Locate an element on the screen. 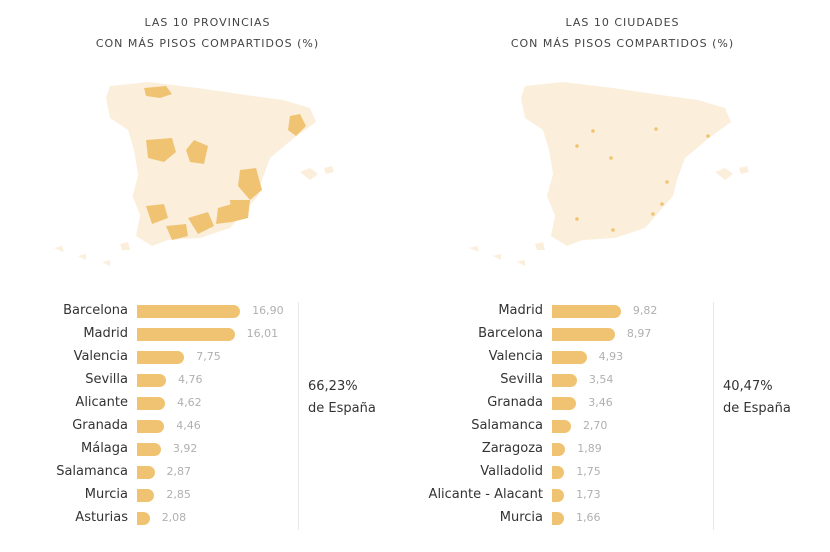 Image resolution: width=830 pixels, height=552 pixels. bar-value-label: 3,54 is located at coordinates (601, 379).